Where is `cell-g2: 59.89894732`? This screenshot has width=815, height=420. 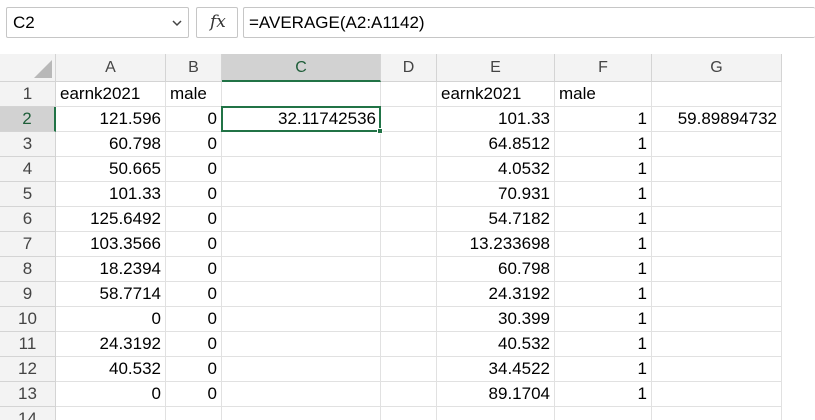
cell-g2: 59.89894732 is located at coordinates (717, 119).